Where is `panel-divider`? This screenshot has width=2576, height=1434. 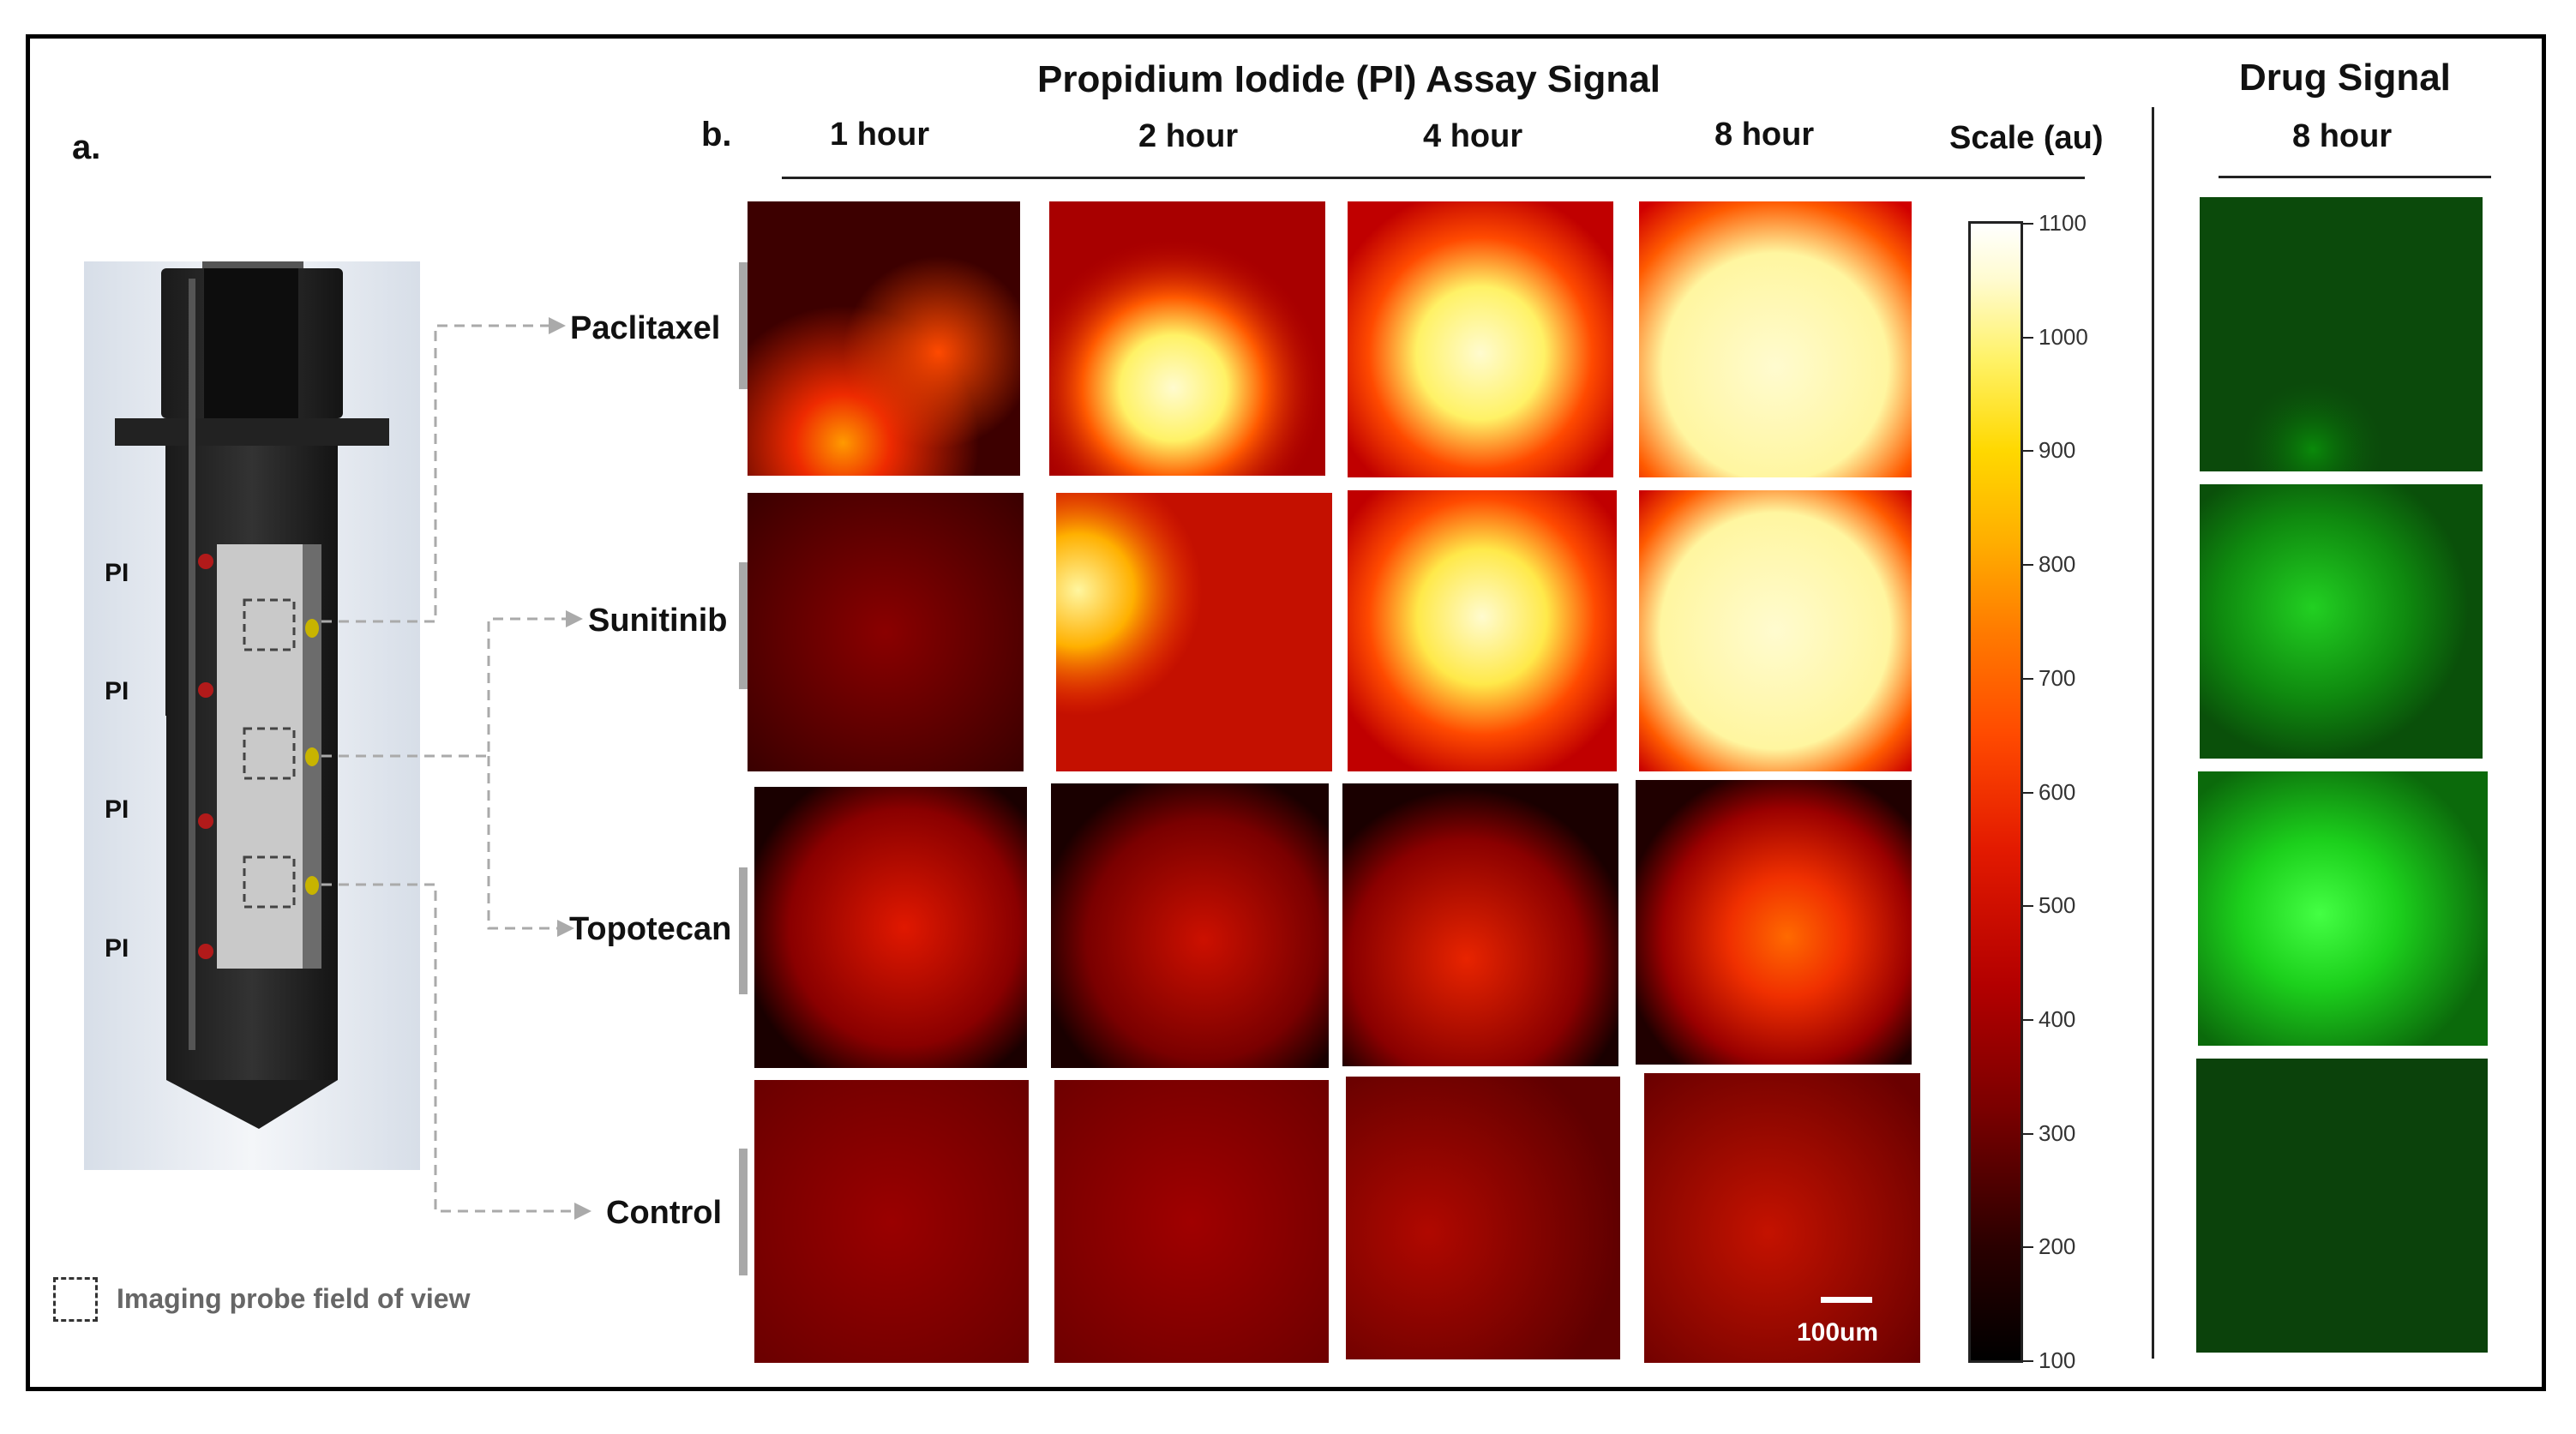 panel-divider is located at coordinates (2153, 733).